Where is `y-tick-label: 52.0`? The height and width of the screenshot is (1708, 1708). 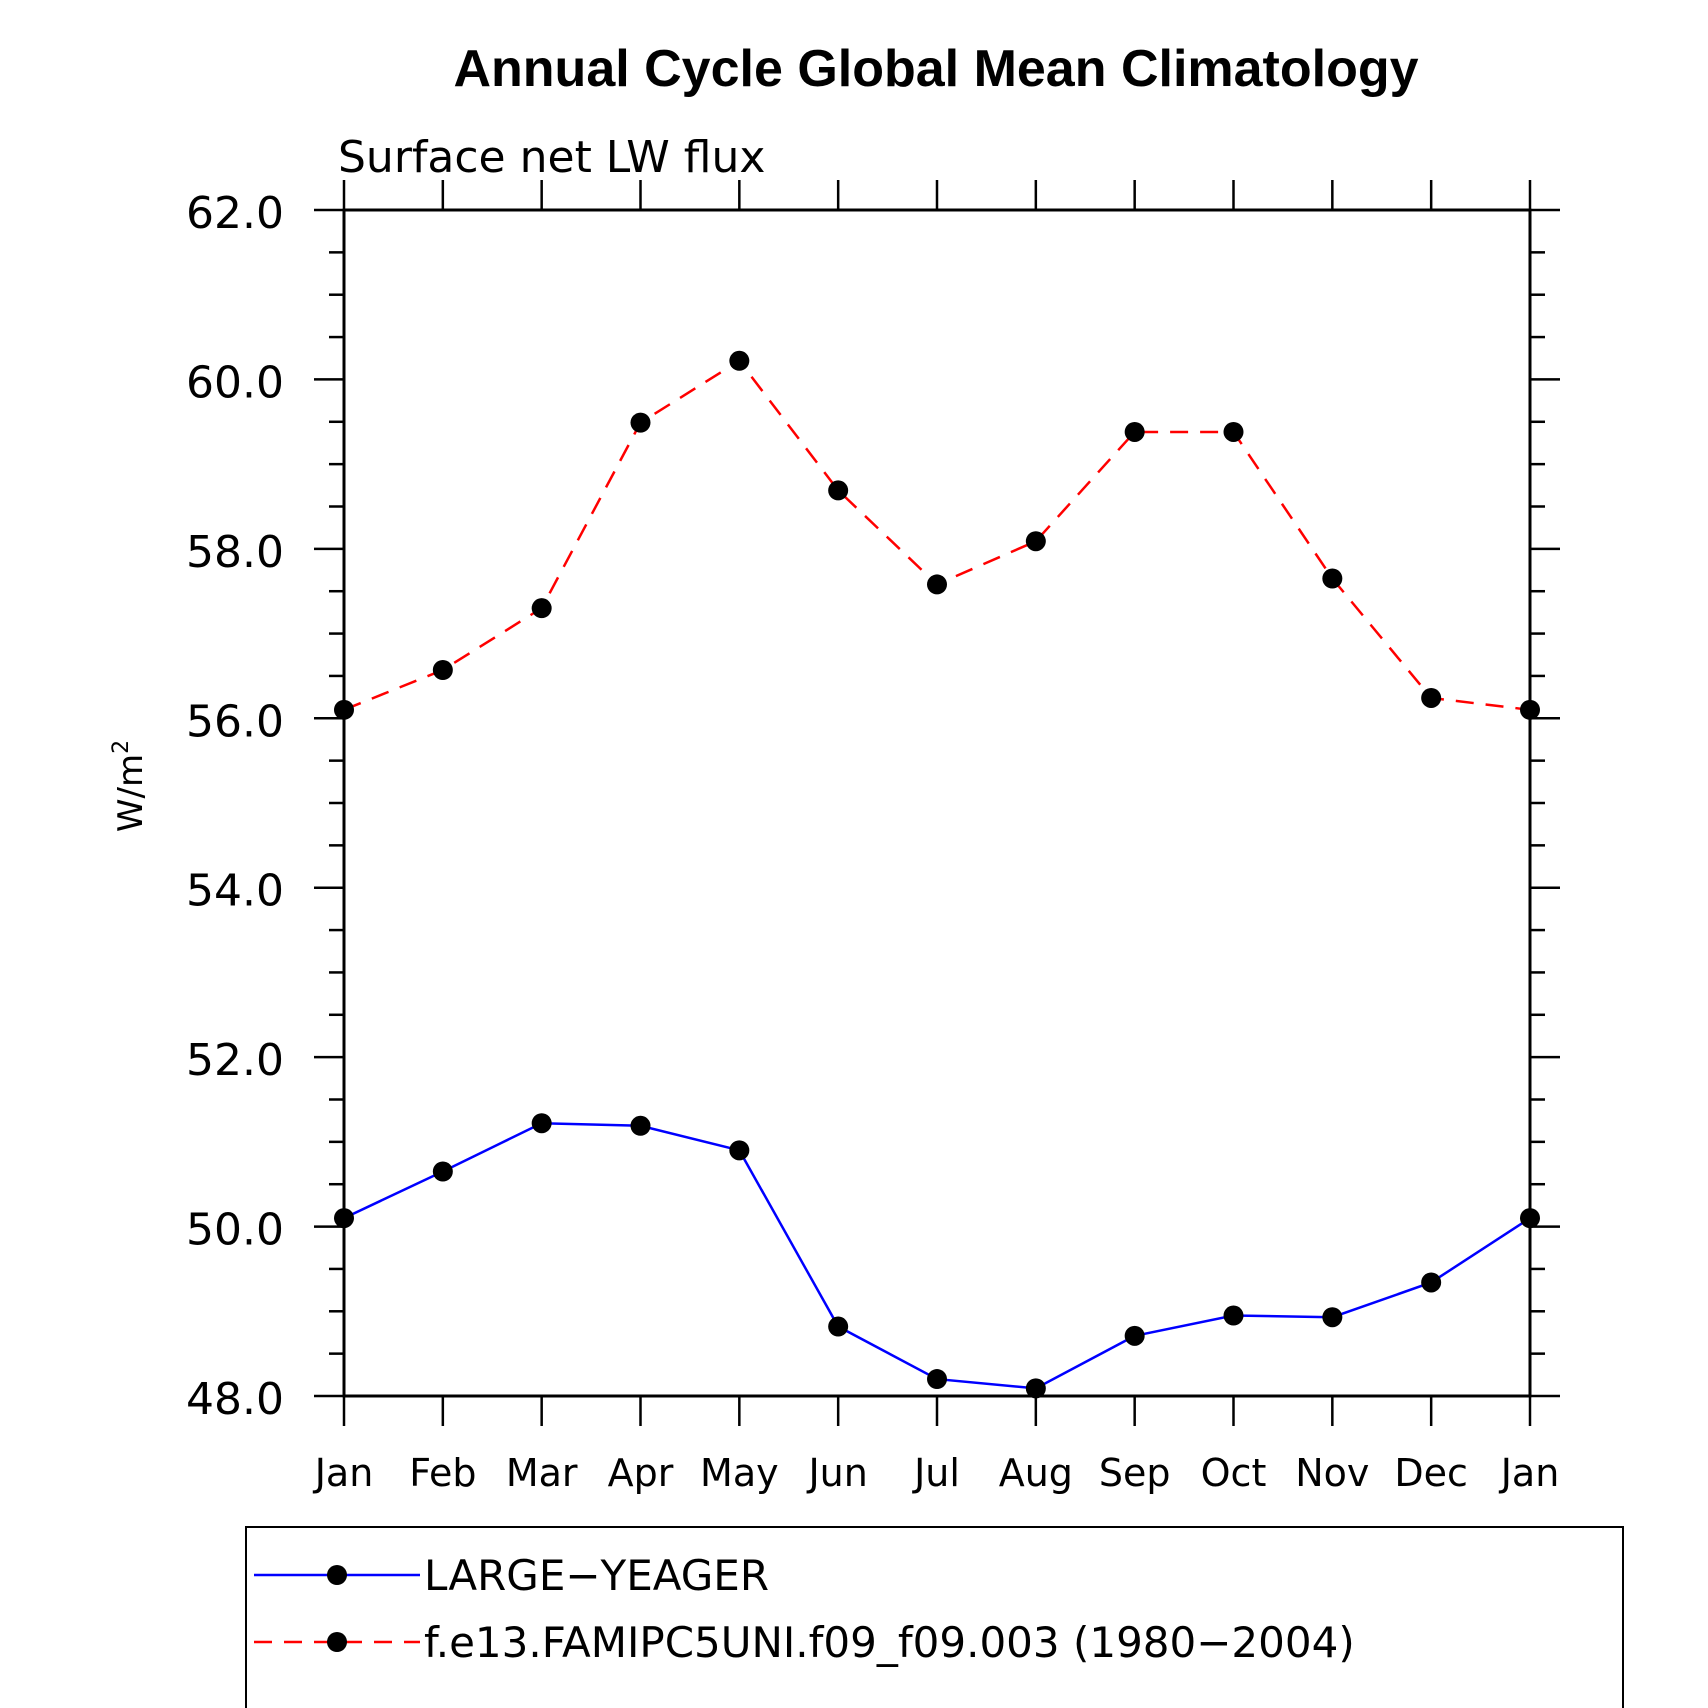
y-tick-label: 52.0 is located at coordinates (235, 1060).